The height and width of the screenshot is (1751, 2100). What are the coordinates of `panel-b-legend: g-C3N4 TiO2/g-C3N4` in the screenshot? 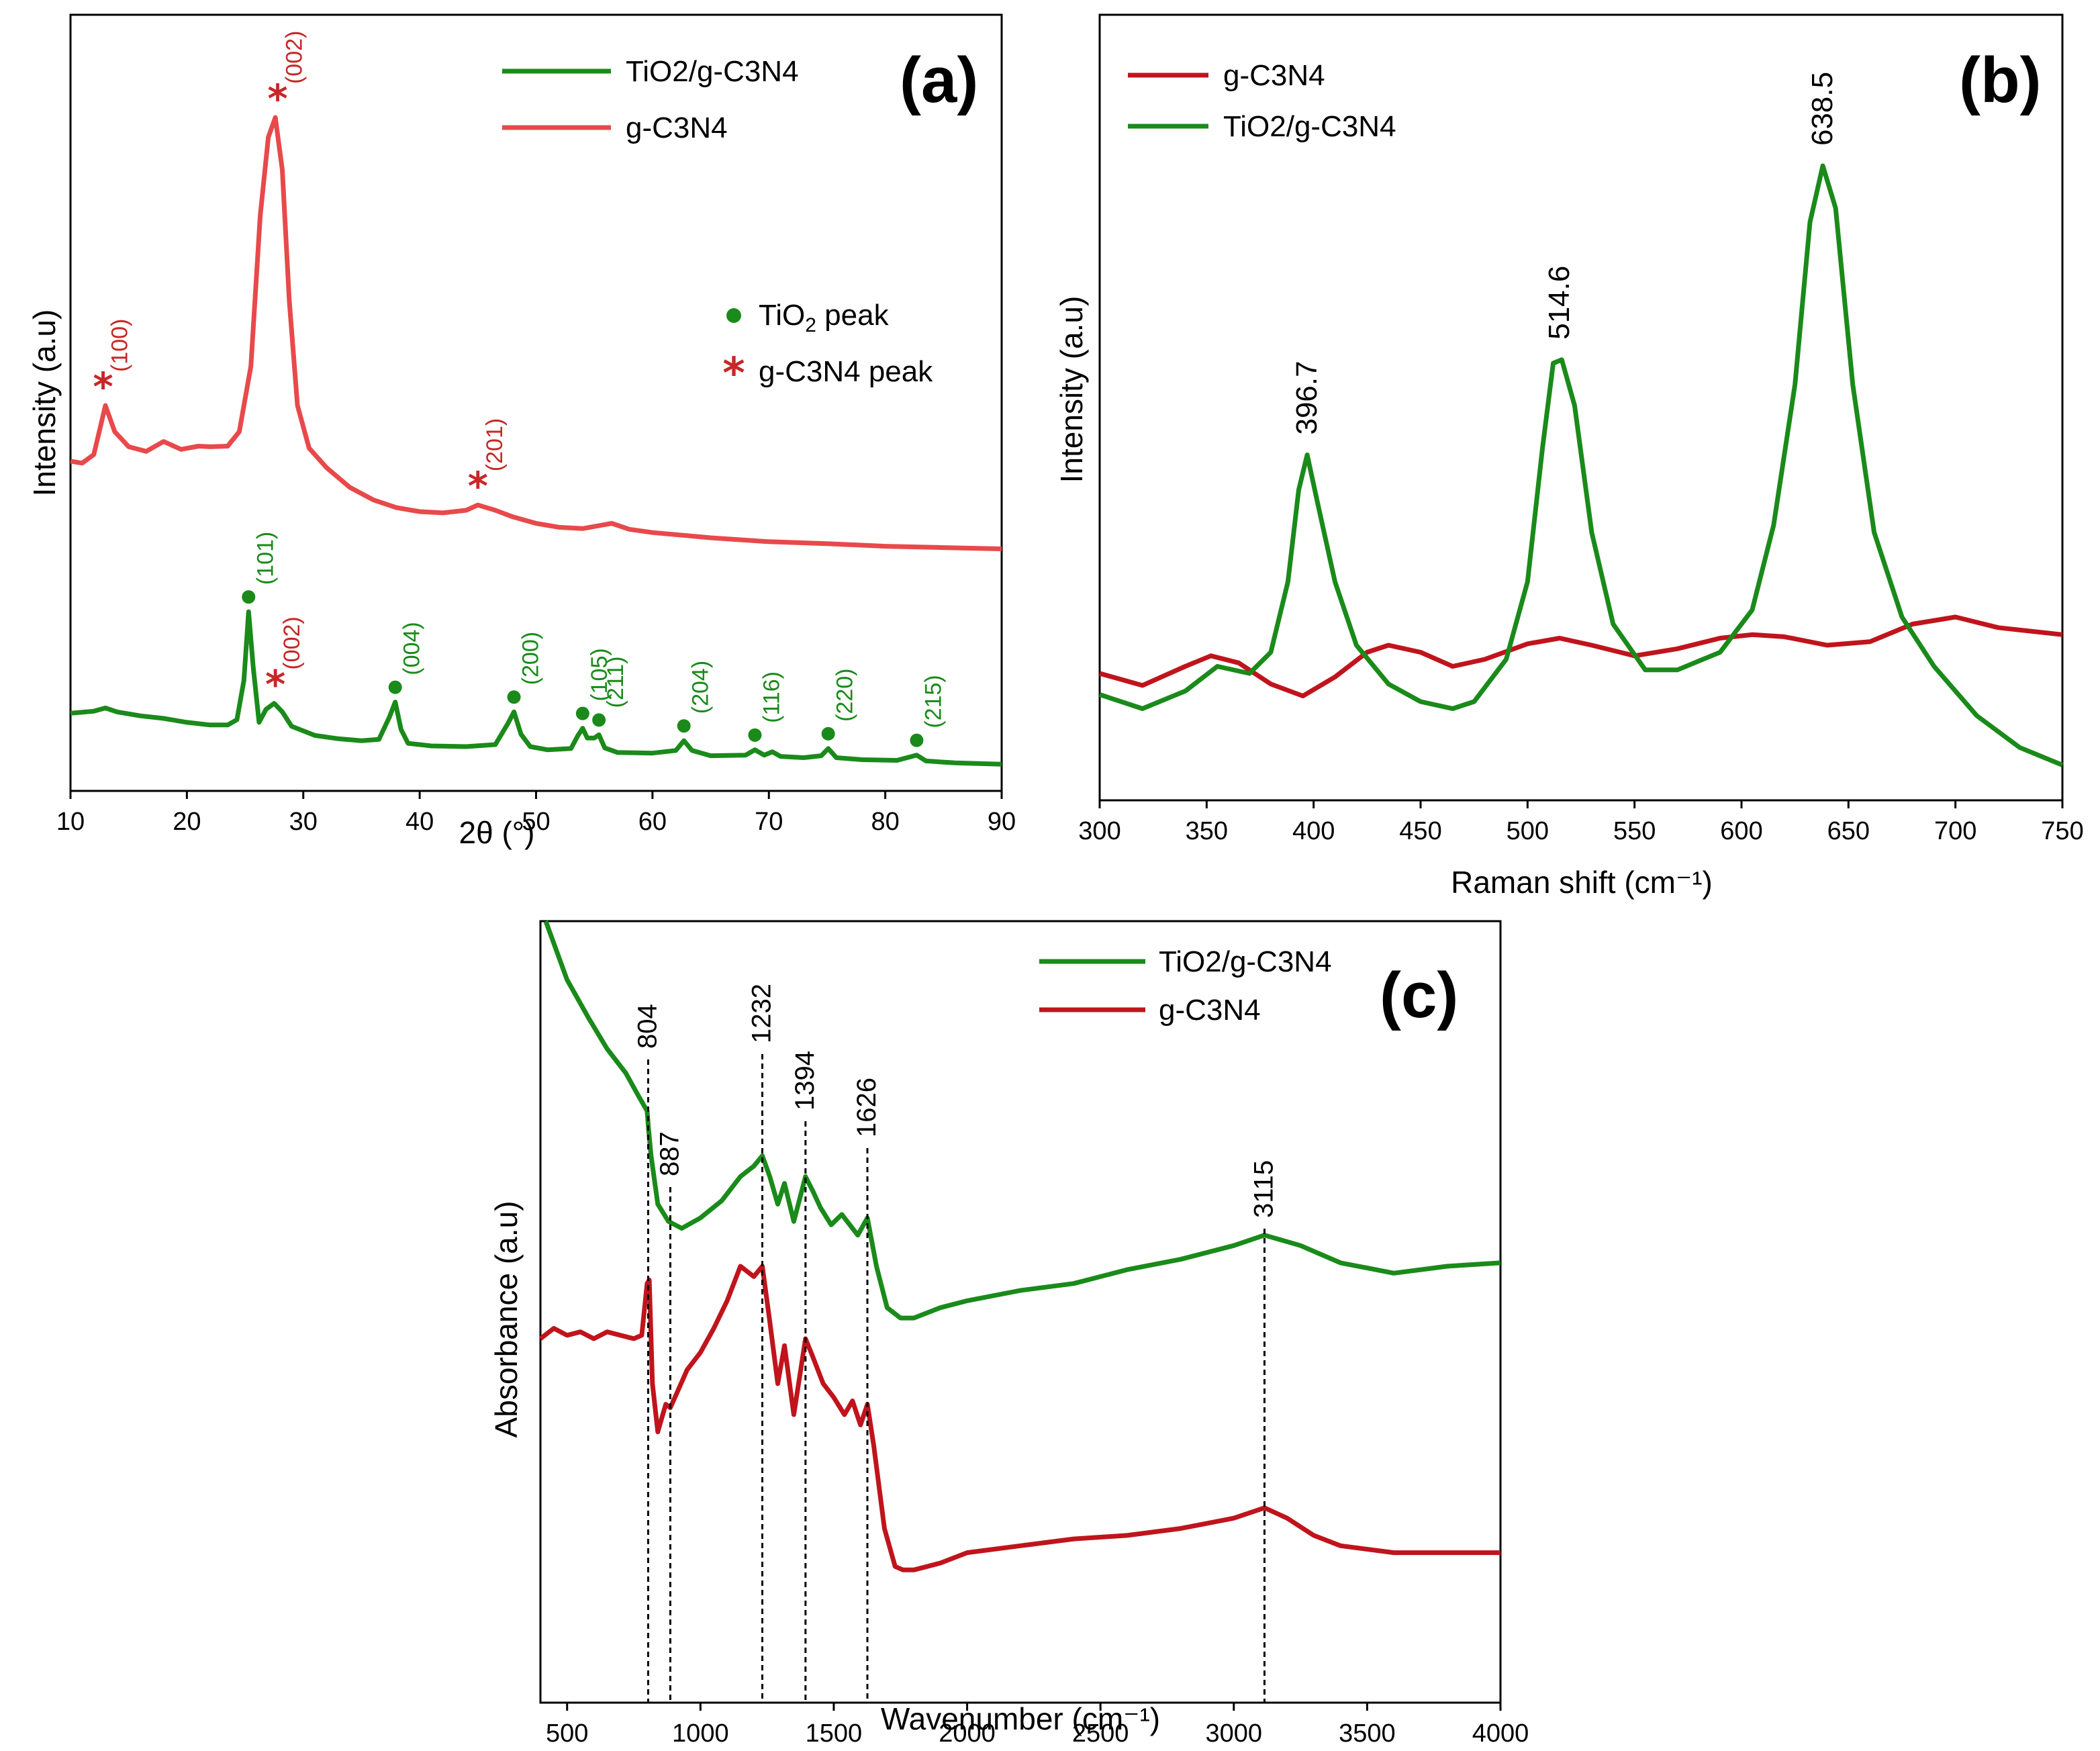 It's located at (1262, 101).